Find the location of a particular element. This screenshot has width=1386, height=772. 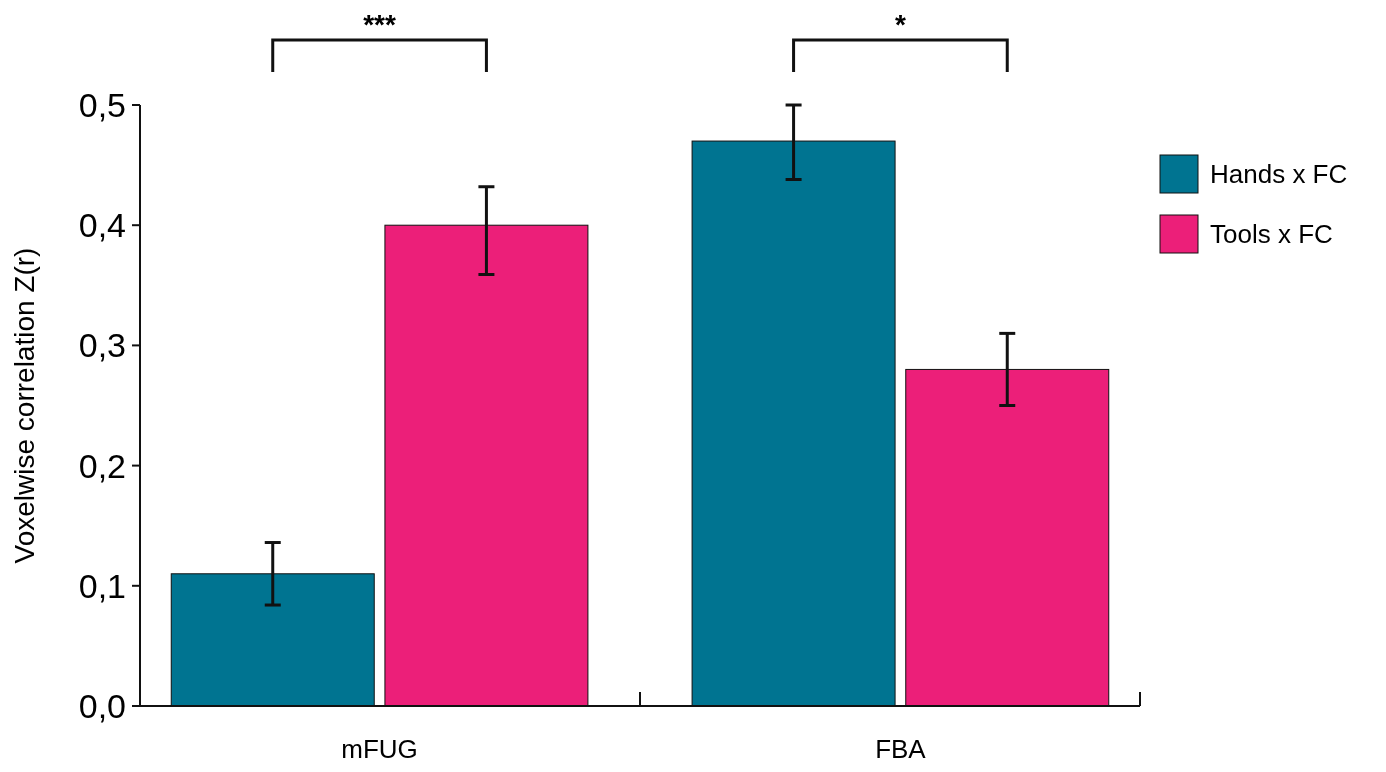

legend-label: Hands x FC is located at coordinates (1279, 174).